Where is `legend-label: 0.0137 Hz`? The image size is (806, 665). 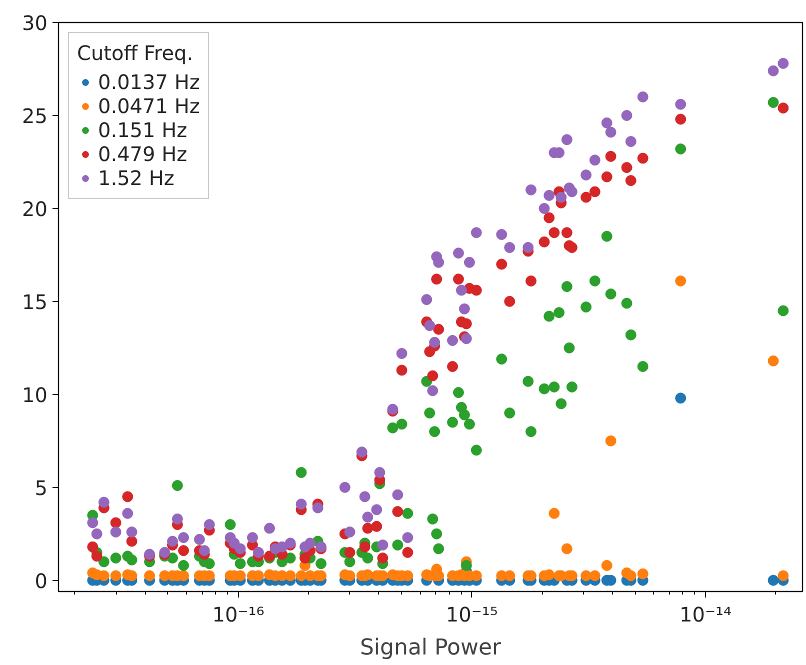
legend-label: 0.0137 Hz is located at coordinates (149, 82).